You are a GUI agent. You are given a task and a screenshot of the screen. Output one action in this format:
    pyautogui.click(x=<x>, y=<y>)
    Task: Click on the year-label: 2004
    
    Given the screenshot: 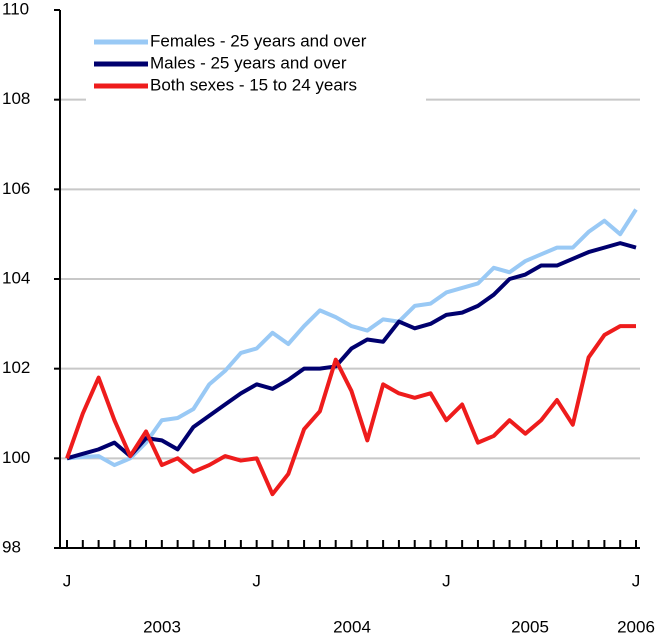 What is the action you would take?
    pyautogui.click(x=352, y=626)
    